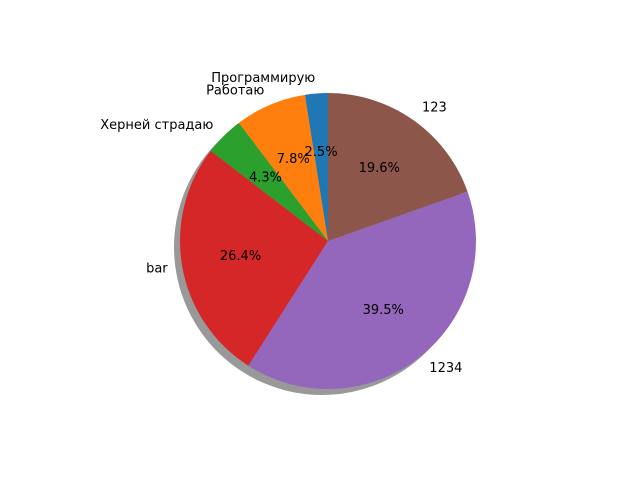  I want to click on slice-percent-херней-страдаю: 4.3%, so click(265, 177).